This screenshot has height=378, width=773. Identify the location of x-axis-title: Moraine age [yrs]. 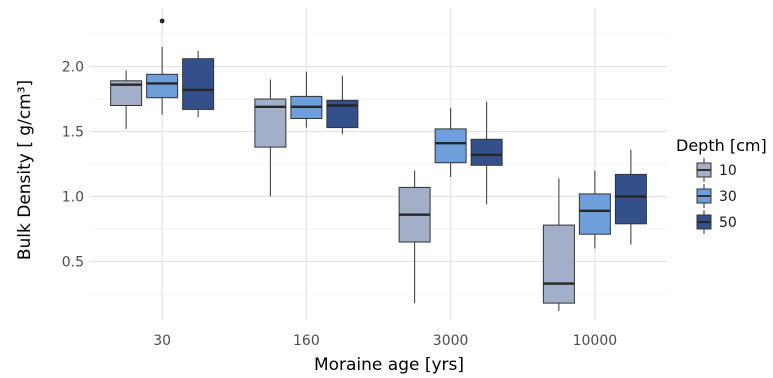
(389, 365).